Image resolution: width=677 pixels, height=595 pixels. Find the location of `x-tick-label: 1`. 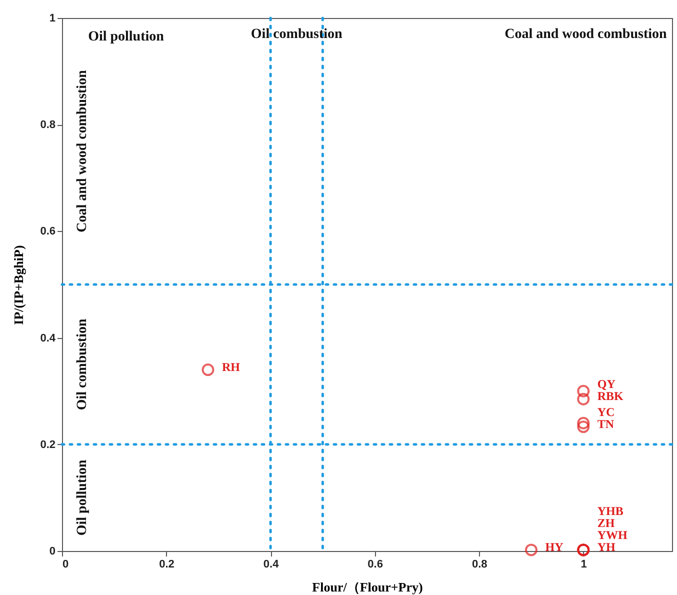

x-tick-label: 1 is located at coordinates (583, 564).